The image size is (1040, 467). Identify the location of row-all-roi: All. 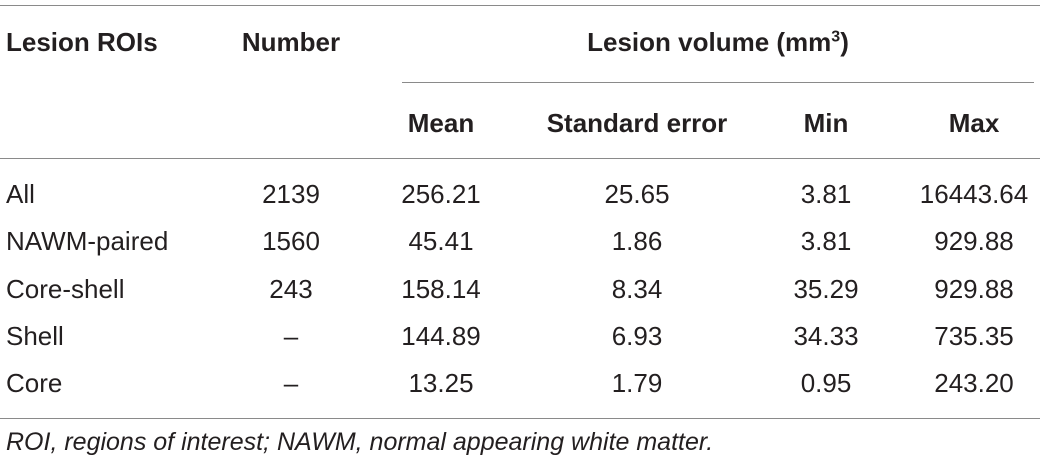
(20, 194).